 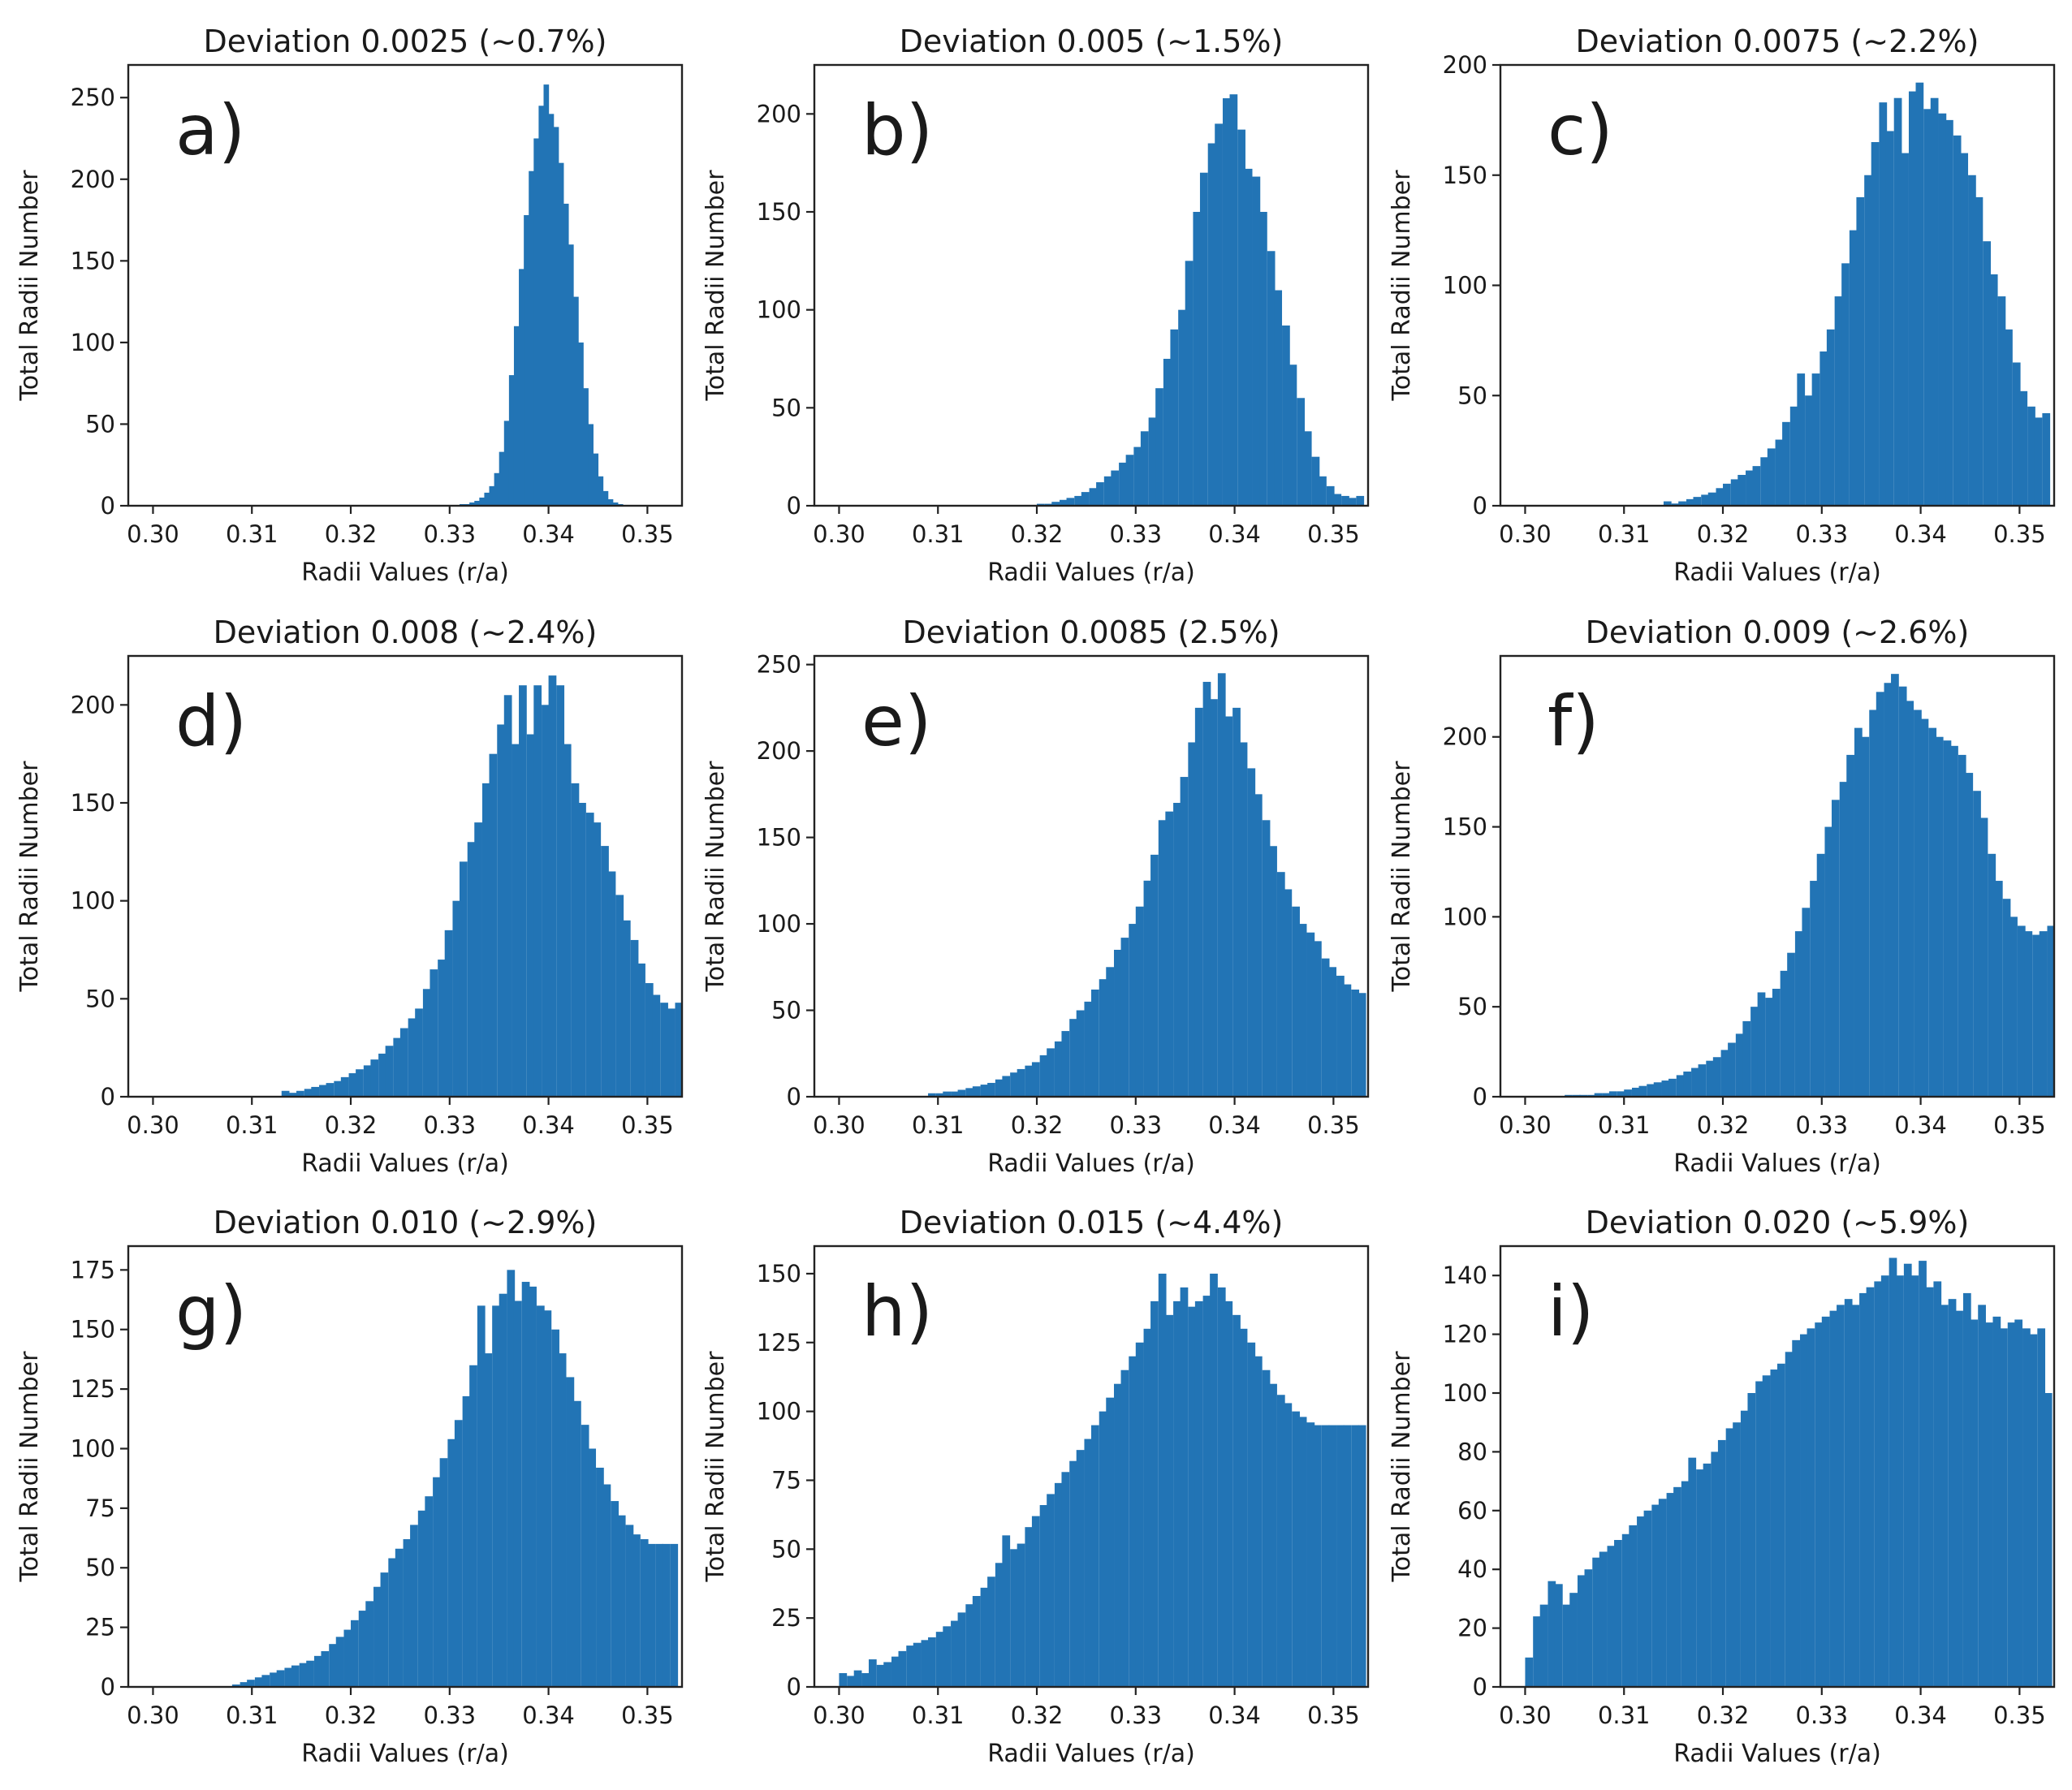 I want to click on panel-letter-h: h), so click(x=897, y=1311).